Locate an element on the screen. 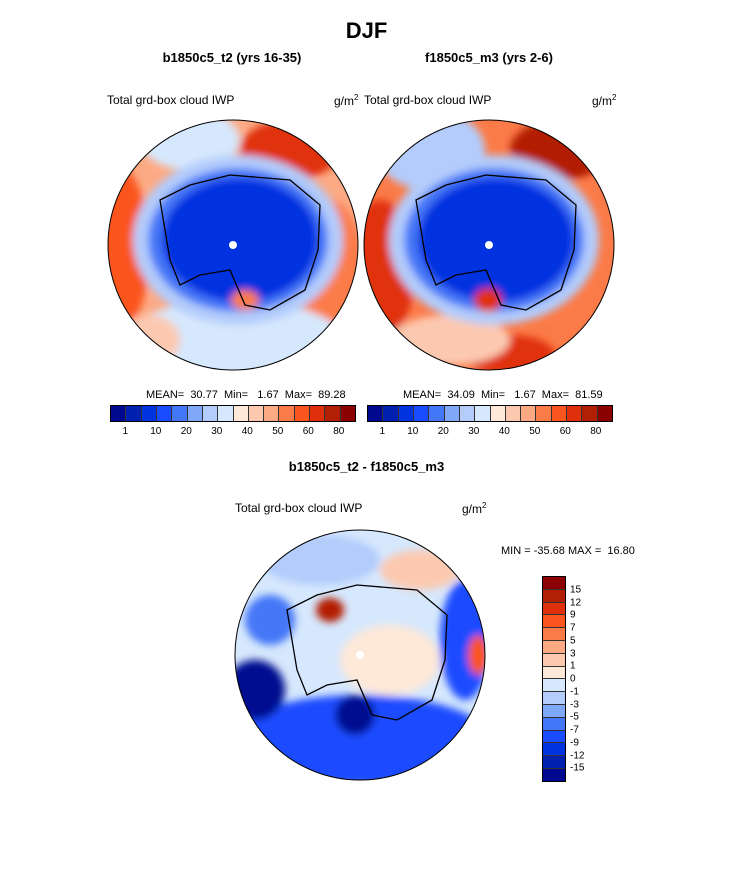 The image size is (733, 882). figure-title: DJF is located at coordinates (366, 30).